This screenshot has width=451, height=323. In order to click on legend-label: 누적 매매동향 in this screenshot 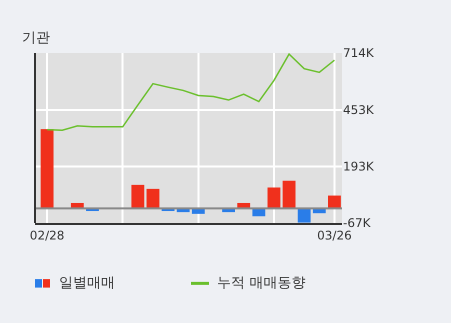, I will do `click(261, 283)`.